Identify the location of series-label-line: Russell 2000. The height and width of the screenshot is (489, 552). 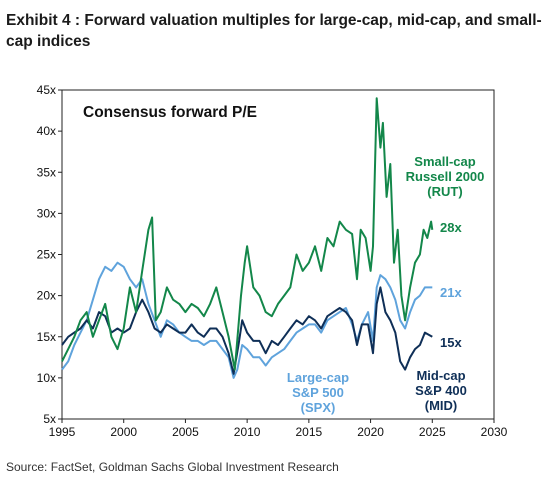
(445, 176).